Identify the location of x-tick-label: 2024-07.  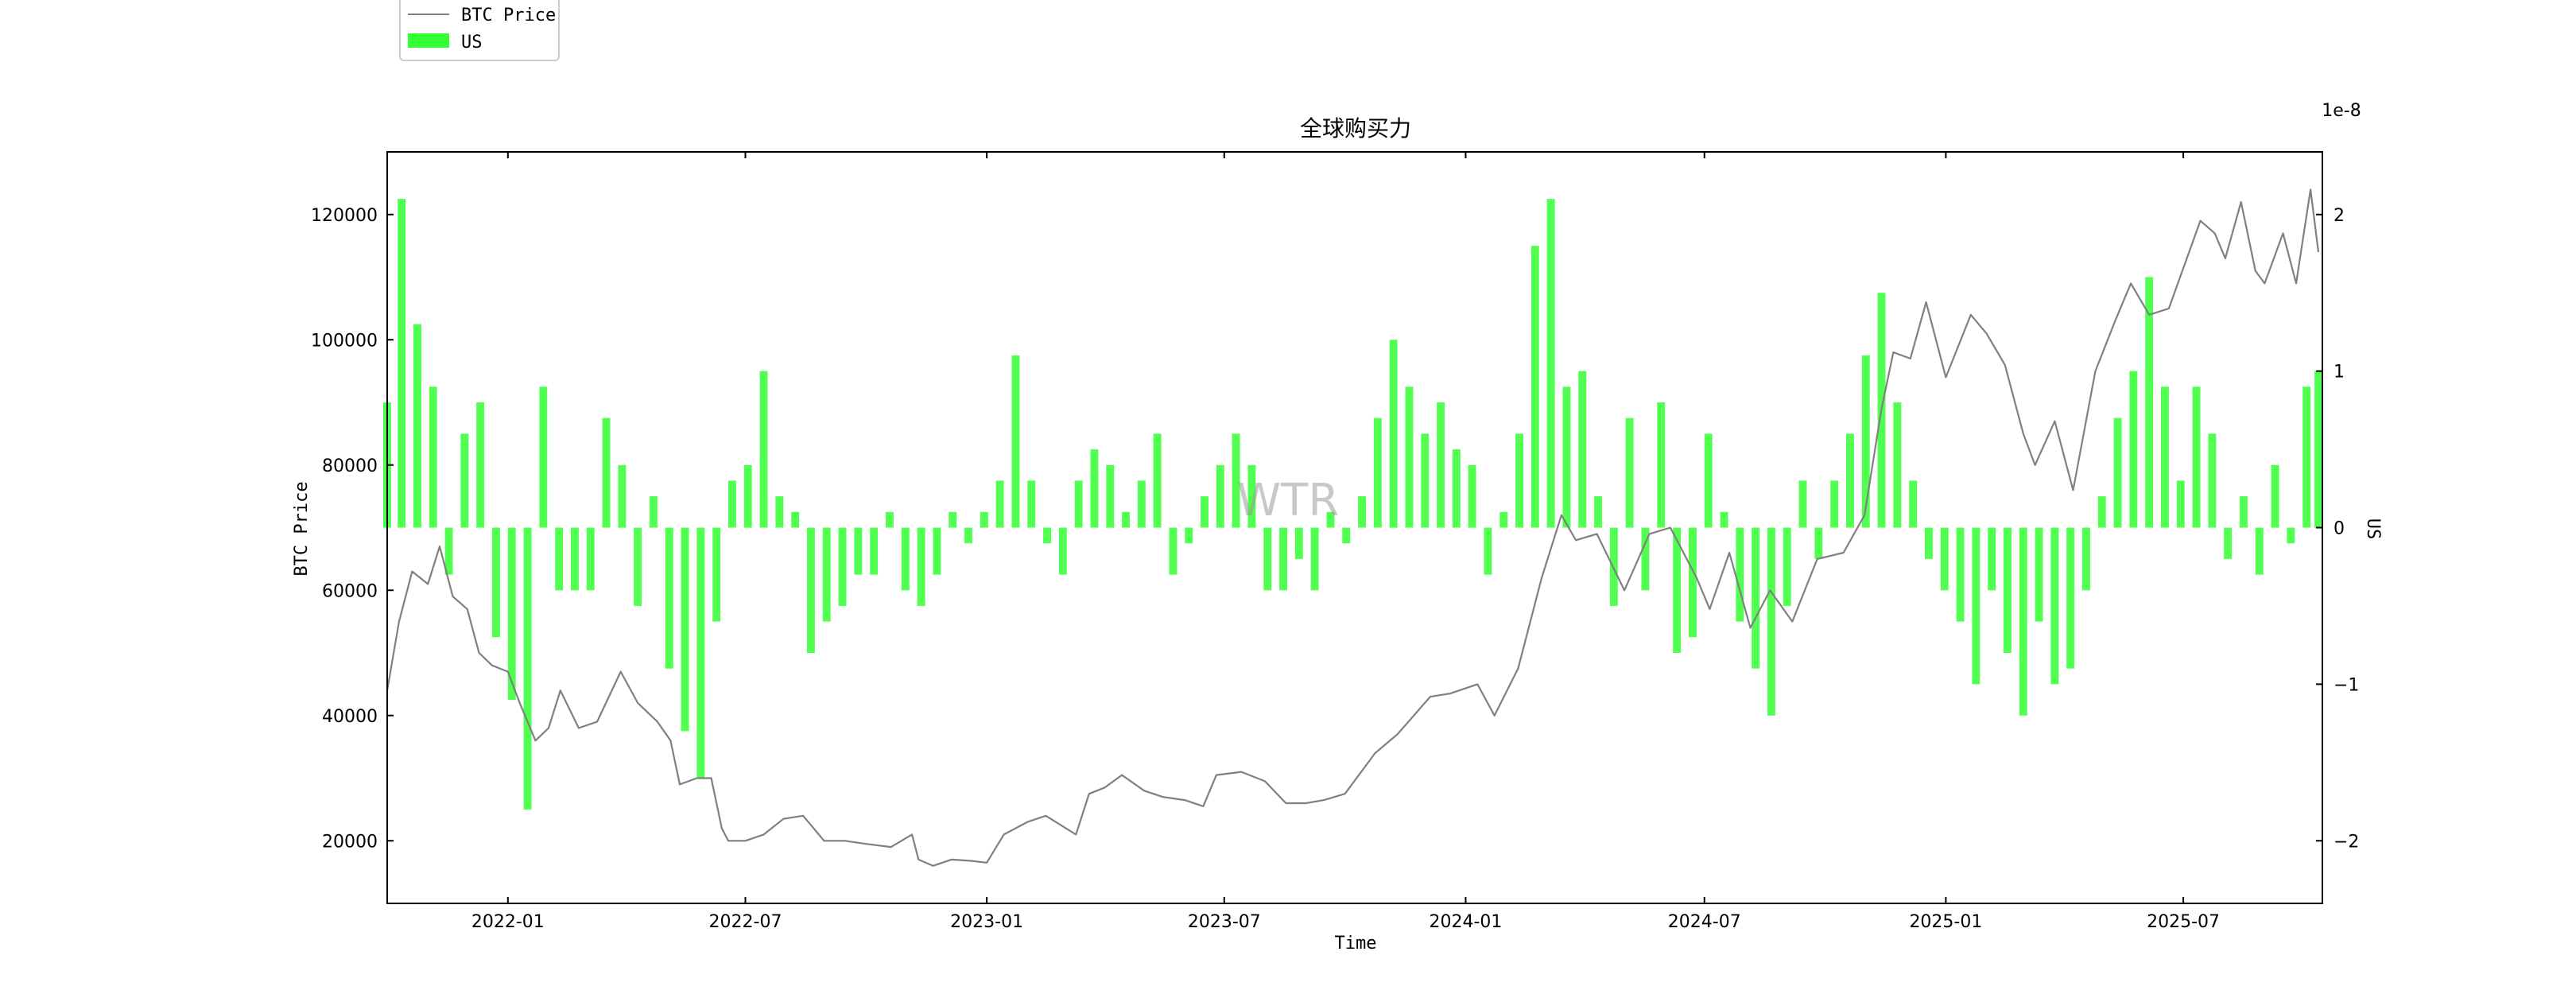
(1704, 922).